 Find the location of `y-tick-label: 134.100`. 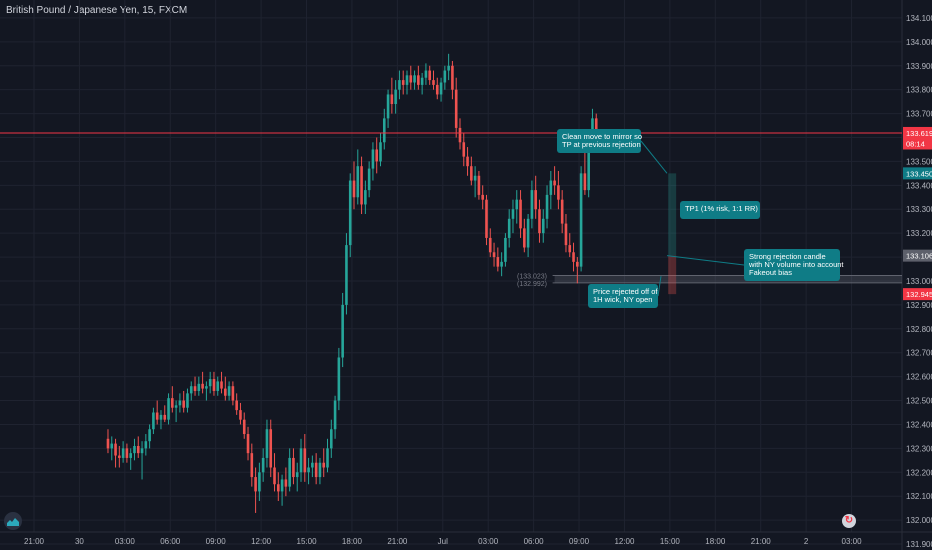

y-tick-label: 134.100 is located at coordinates (919, 18).